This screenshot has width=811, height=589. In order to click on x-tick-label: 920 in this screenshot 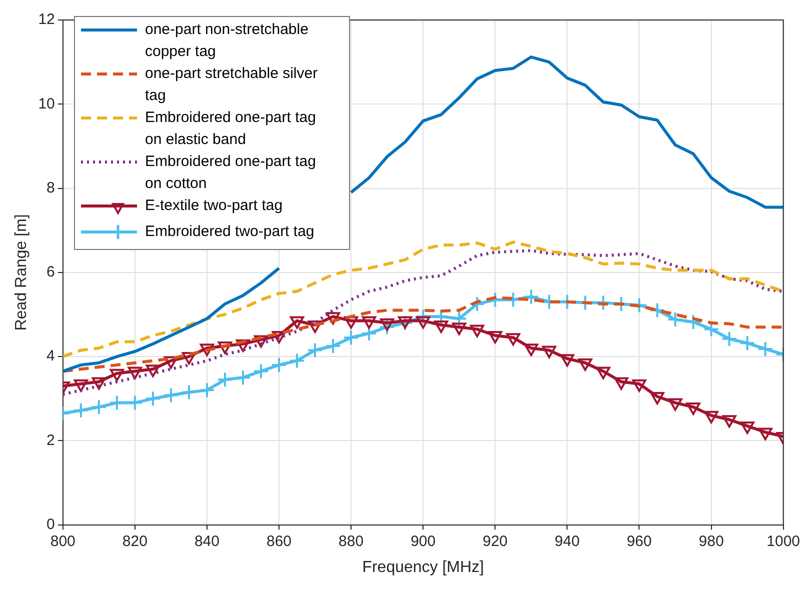, I will do `click(495, 541)`.